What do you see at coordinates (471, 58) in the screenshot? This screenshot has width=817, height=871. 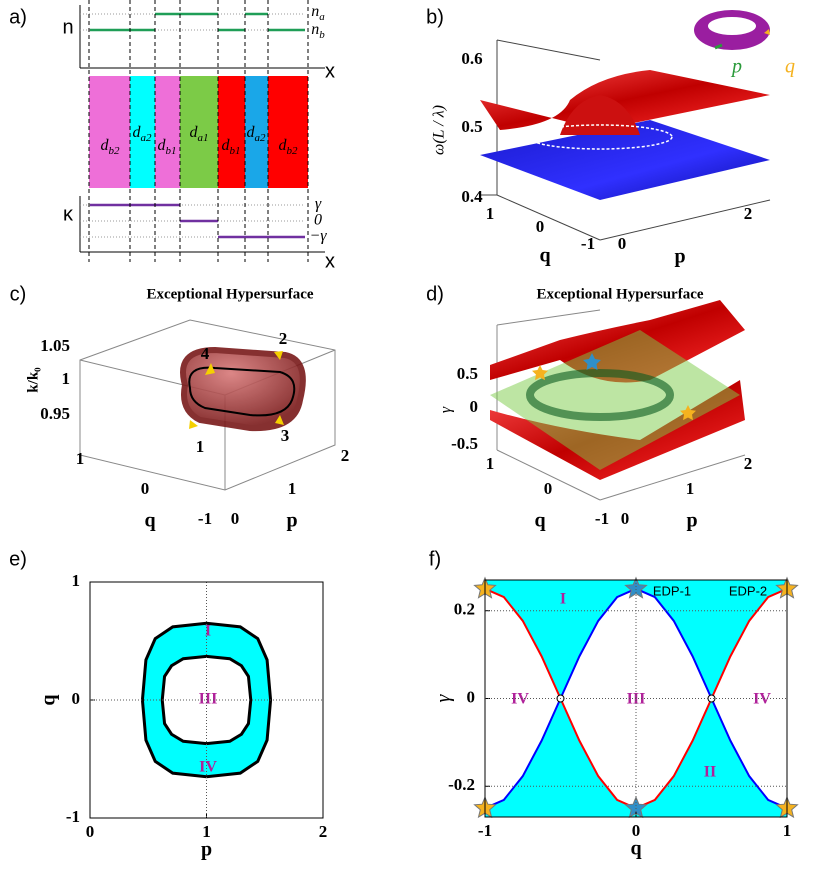 I see `label: 0.6` at bounding box center [471, 58].